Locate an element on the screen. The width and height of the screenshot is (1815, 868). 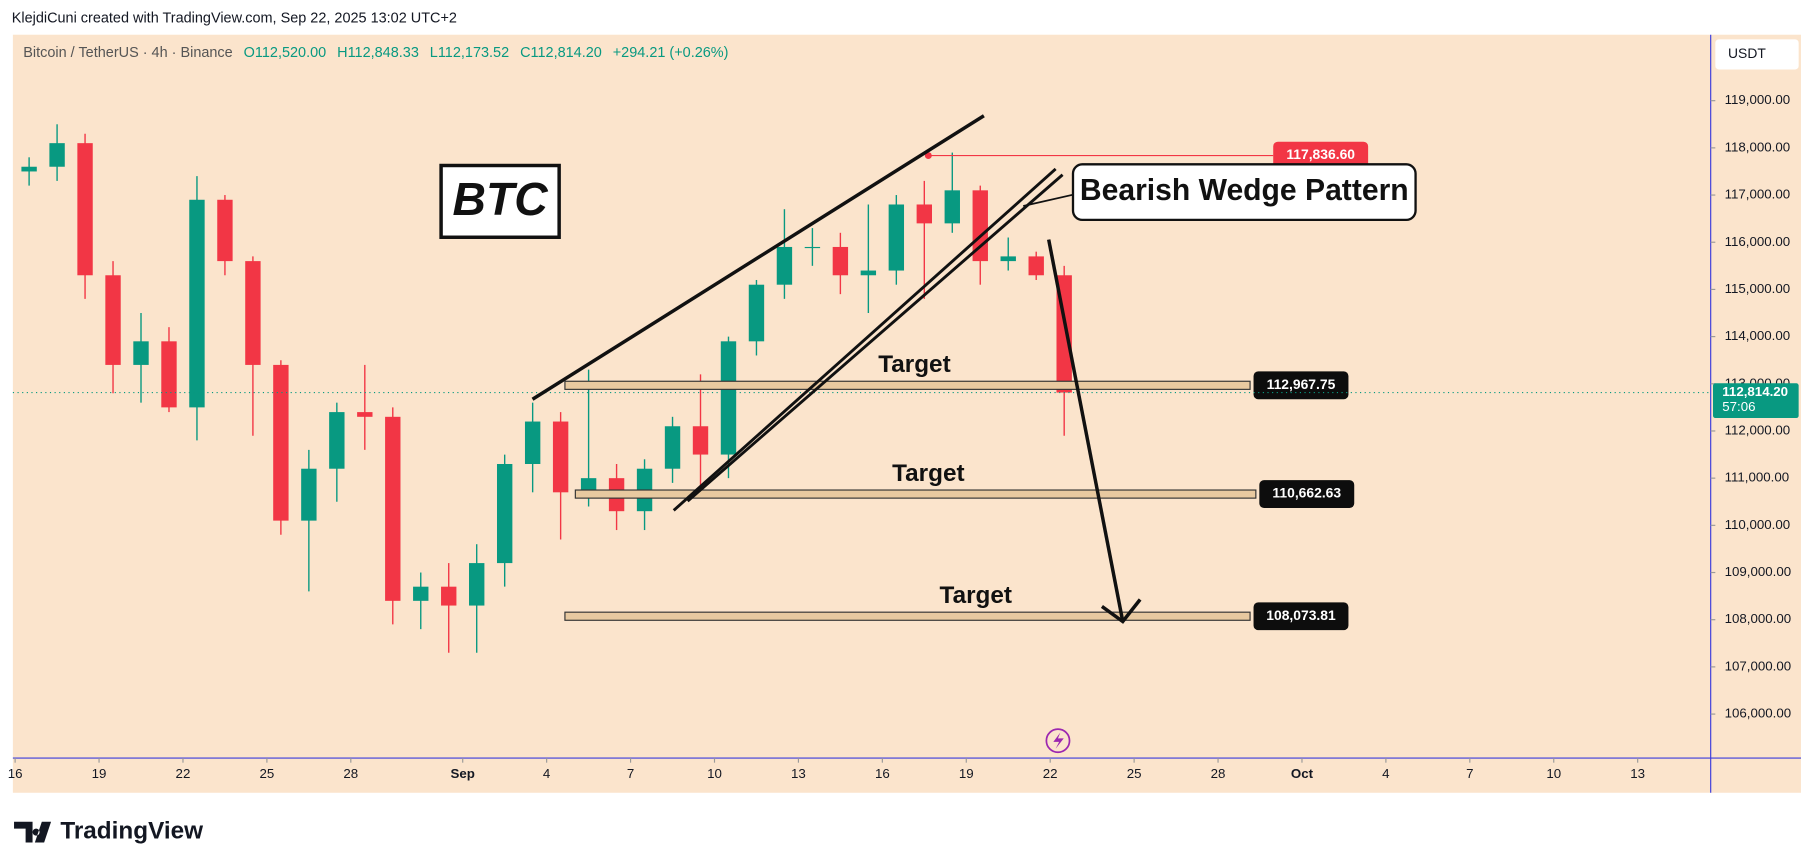
ohlc-high: H112,848.33 is located at coordinates (378, 53).